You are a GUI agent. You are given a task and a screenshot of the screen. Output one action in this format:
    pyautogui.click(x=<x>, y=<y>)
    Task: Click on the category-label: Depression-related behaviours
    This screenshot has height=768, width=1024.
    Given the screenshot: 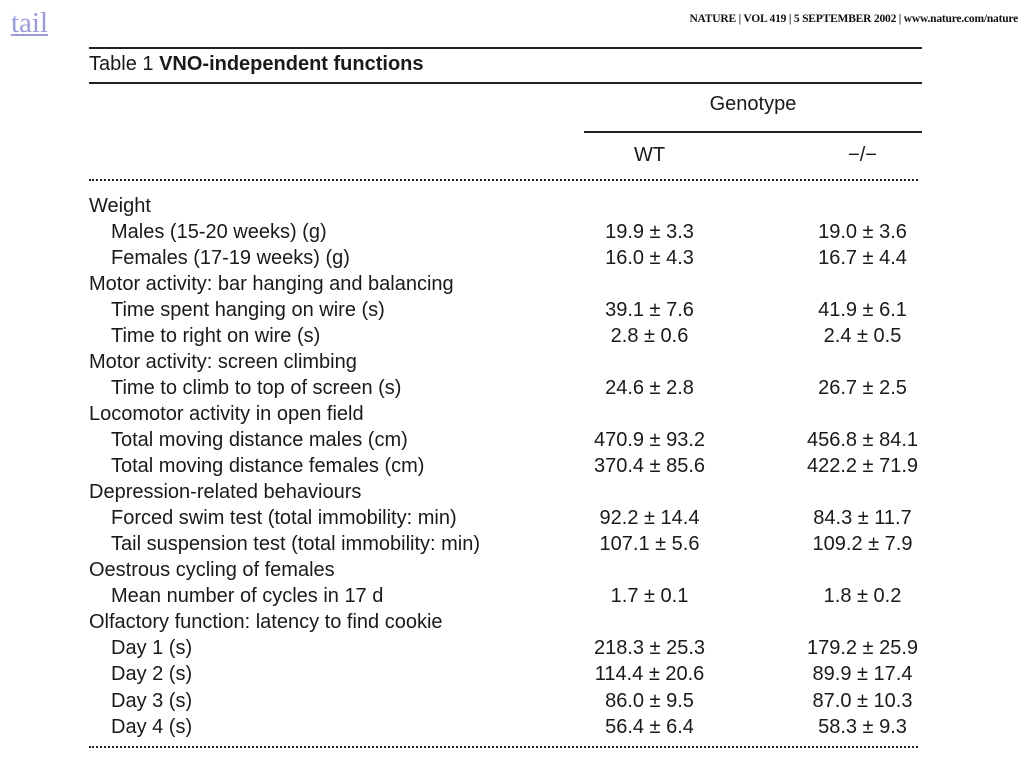 What is the action you would take?
    pyautogui.click(x=225, y=492)
    